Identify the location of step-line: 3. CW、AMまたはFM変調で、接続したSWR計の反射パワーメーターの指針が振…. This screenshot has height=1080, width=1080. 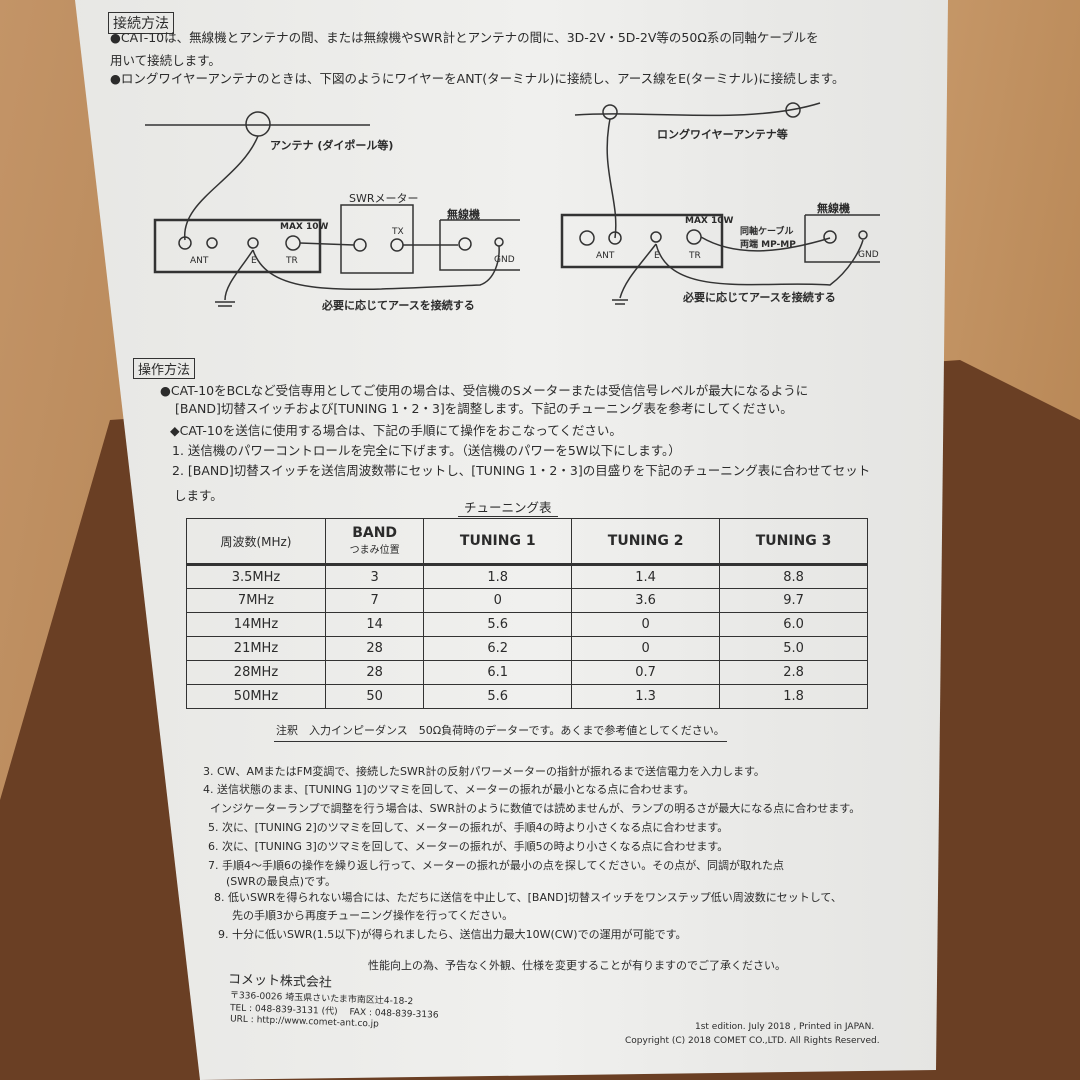
(484, 771).